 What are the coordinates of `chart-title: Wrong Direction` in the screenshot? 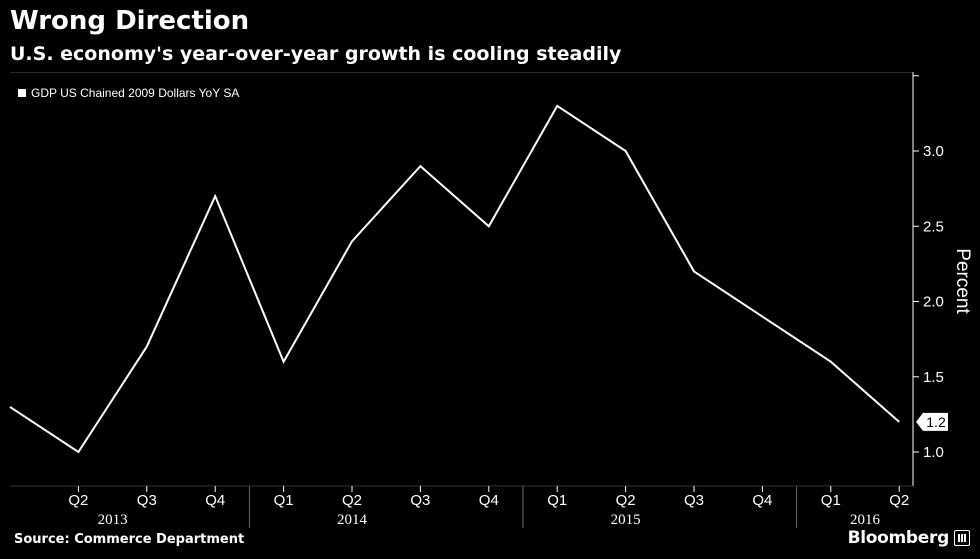 It's located at (130, 21).